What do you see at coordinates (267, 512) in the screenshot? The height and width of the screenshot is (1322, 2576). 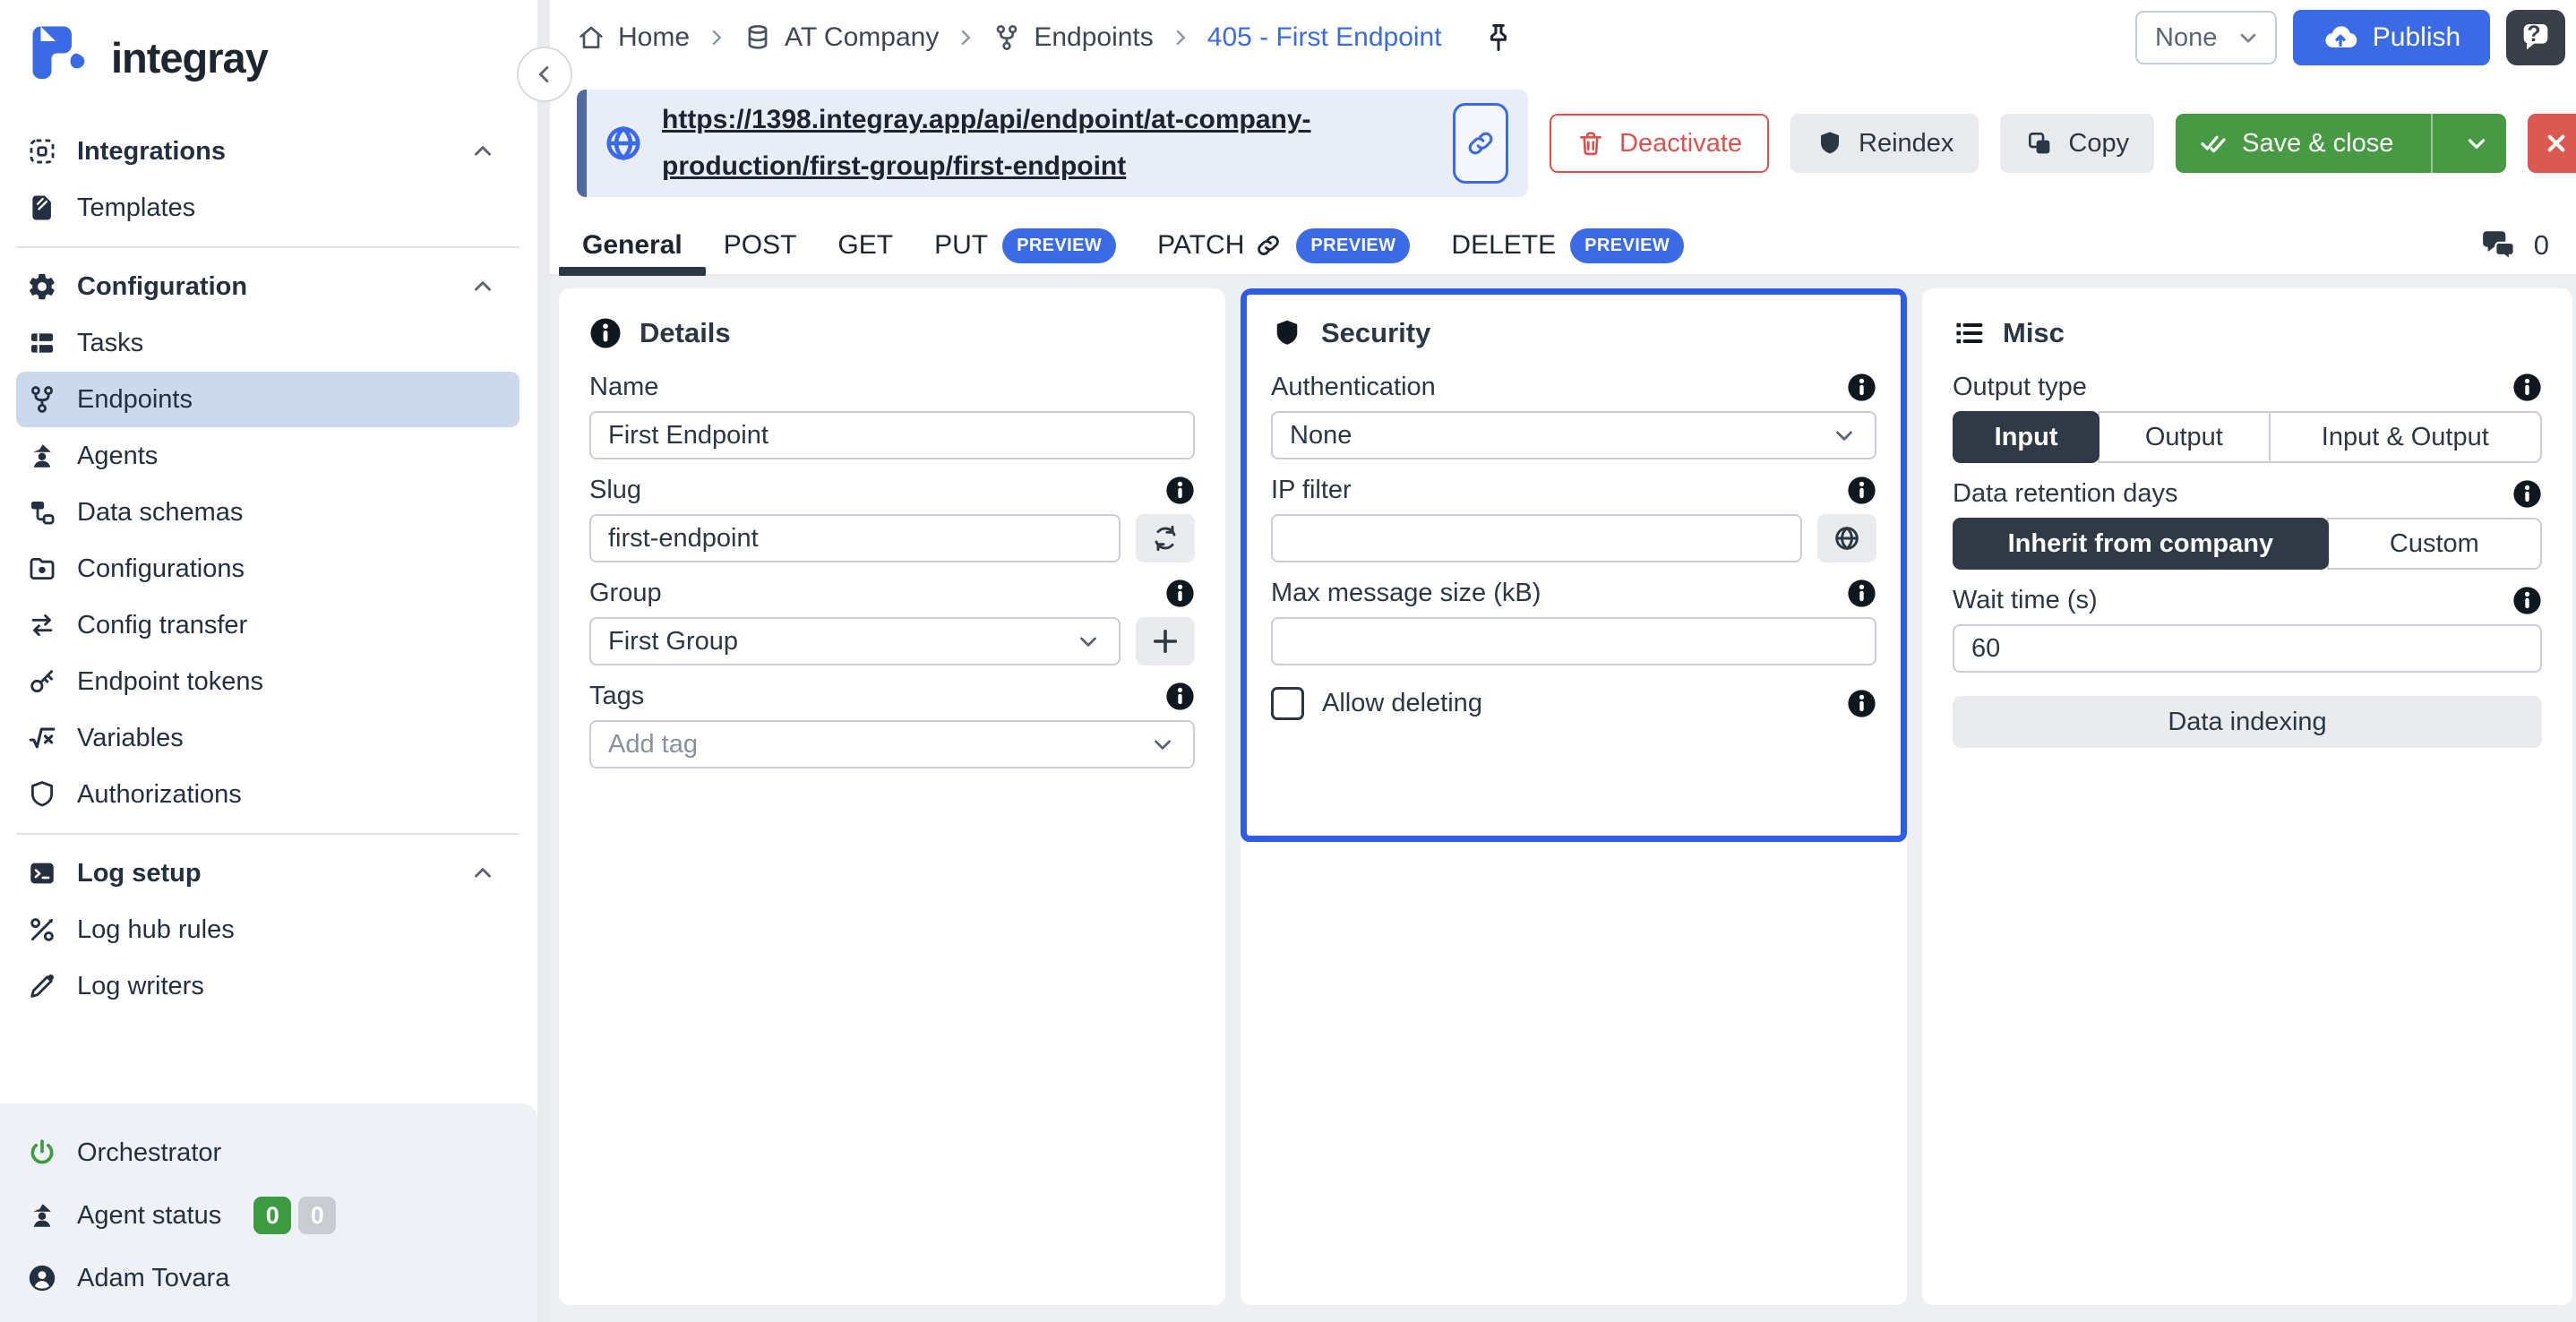 I see `sidebar-item-data-schemas: Data schemas` at bounding box center [267, 512].